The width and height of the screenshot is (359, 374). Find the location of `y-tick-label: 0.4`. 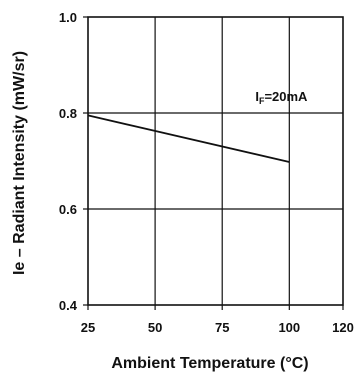

y-tick-label: 0.4 is located at coordinates (68, 305).